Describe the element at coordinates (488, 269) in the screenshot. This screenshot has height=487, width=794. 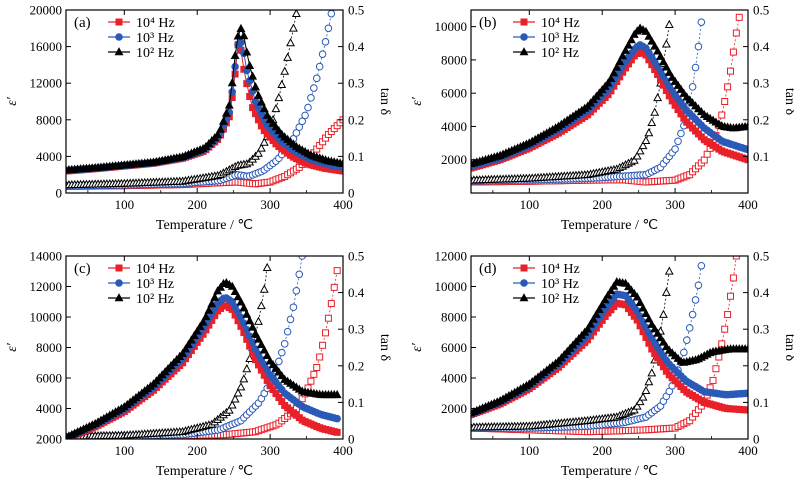
I see `panel-label: (d)` at that location.